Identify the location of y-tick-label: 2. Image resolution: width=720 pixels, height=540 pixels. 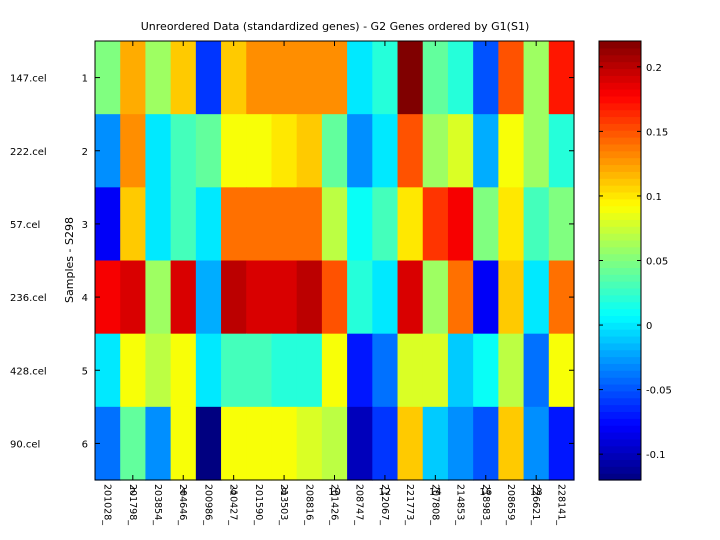
(85, 152).